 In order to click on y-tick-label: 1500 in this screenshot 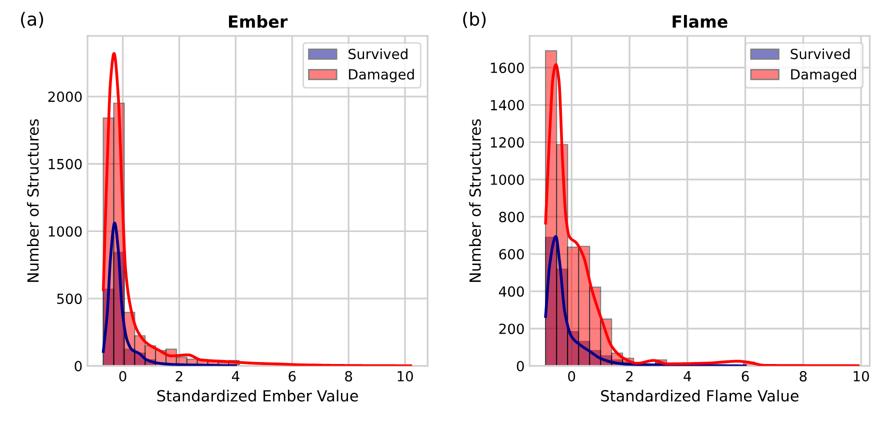, I will do `click(65, 164)`.